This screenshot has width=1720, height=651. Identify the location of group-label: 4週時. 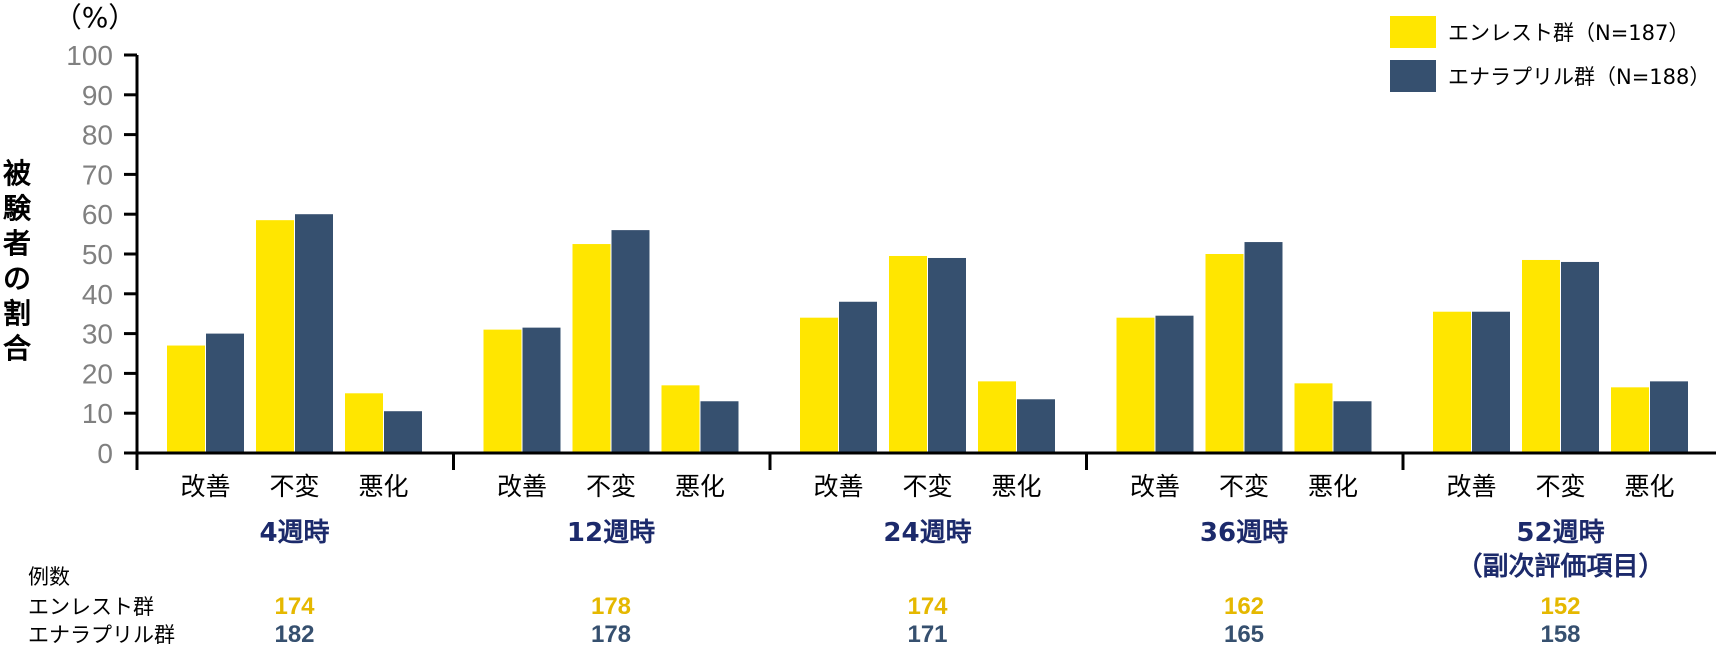
(294, 533).